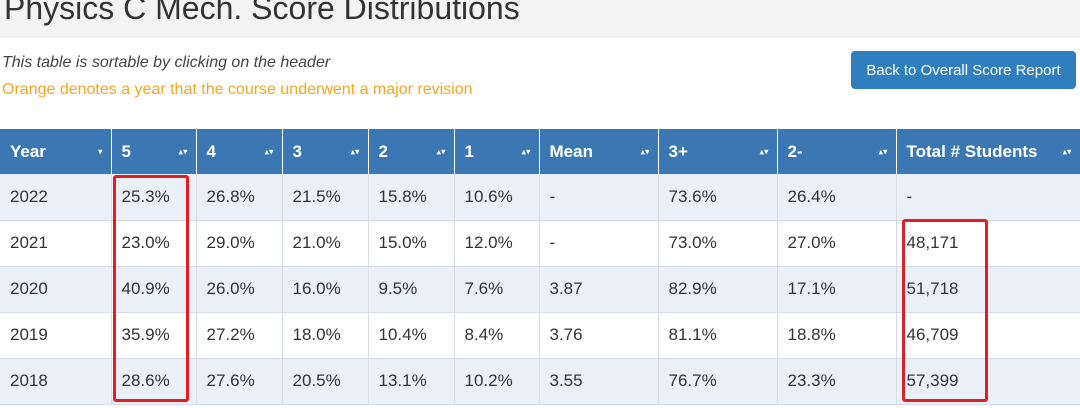 This screenshot has width=1080, height=408. What do you see at coordinates (325, 289) in the screenshot?
I see `cell-score-3: 16.0%` at bounding box center [325, 289].